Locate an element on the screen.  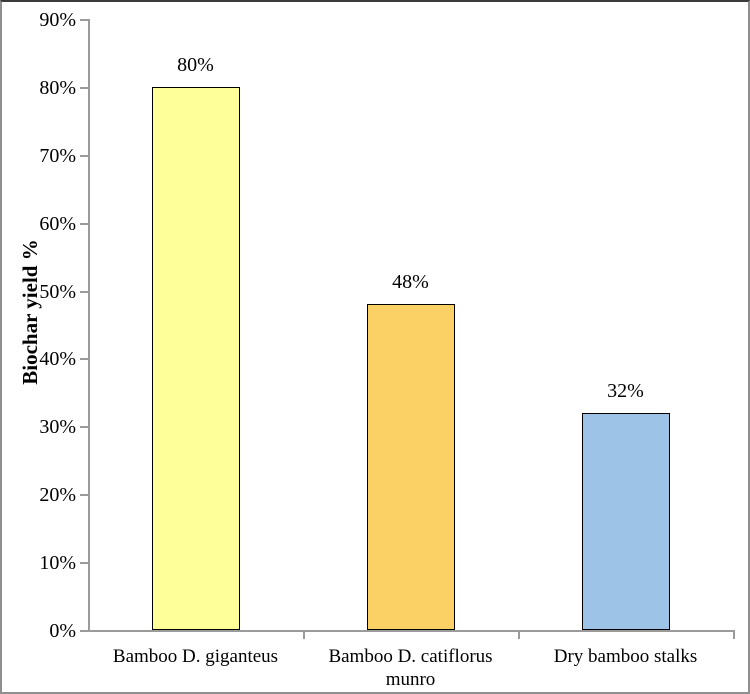
x-axis-line is located at coordinates (411, 631).